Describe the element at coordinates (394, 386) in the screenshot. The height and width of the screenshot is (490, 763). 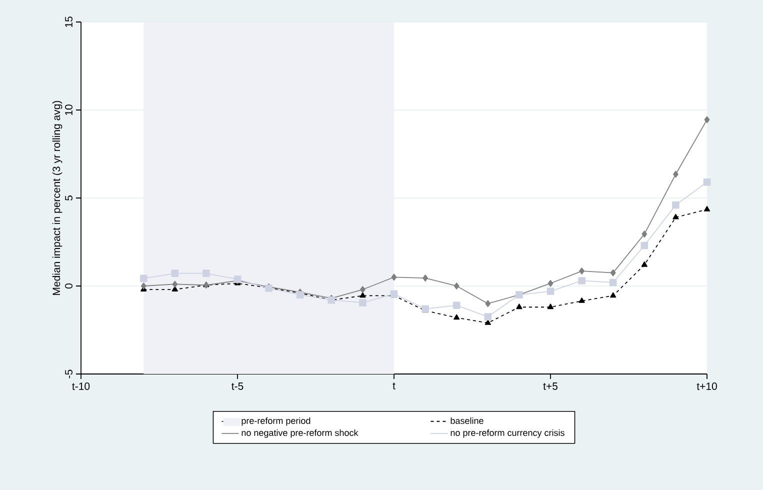
I see `x-tick-label: t` at that location.